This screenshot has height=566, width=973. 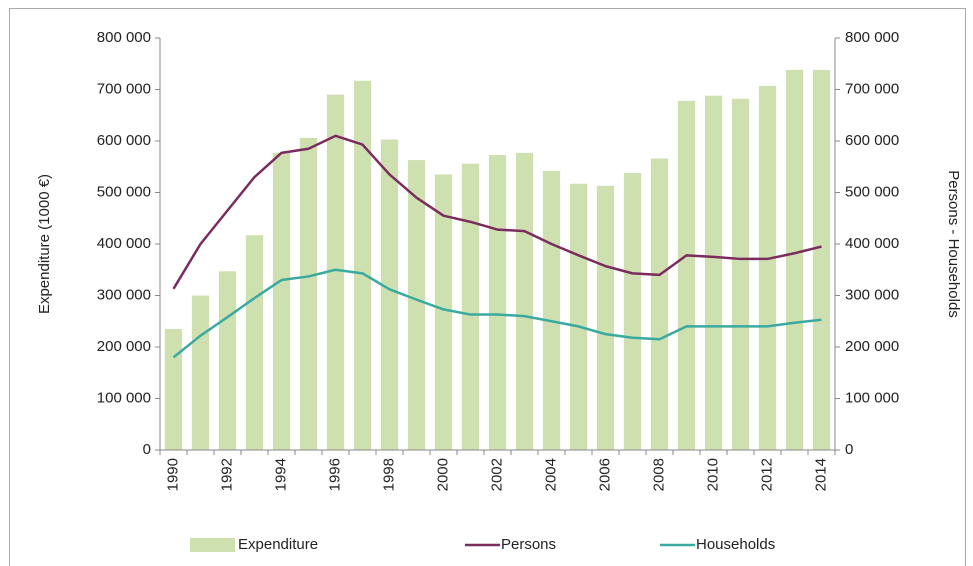 I want to click on legend-label: Persons, so click(x=528, y=544).